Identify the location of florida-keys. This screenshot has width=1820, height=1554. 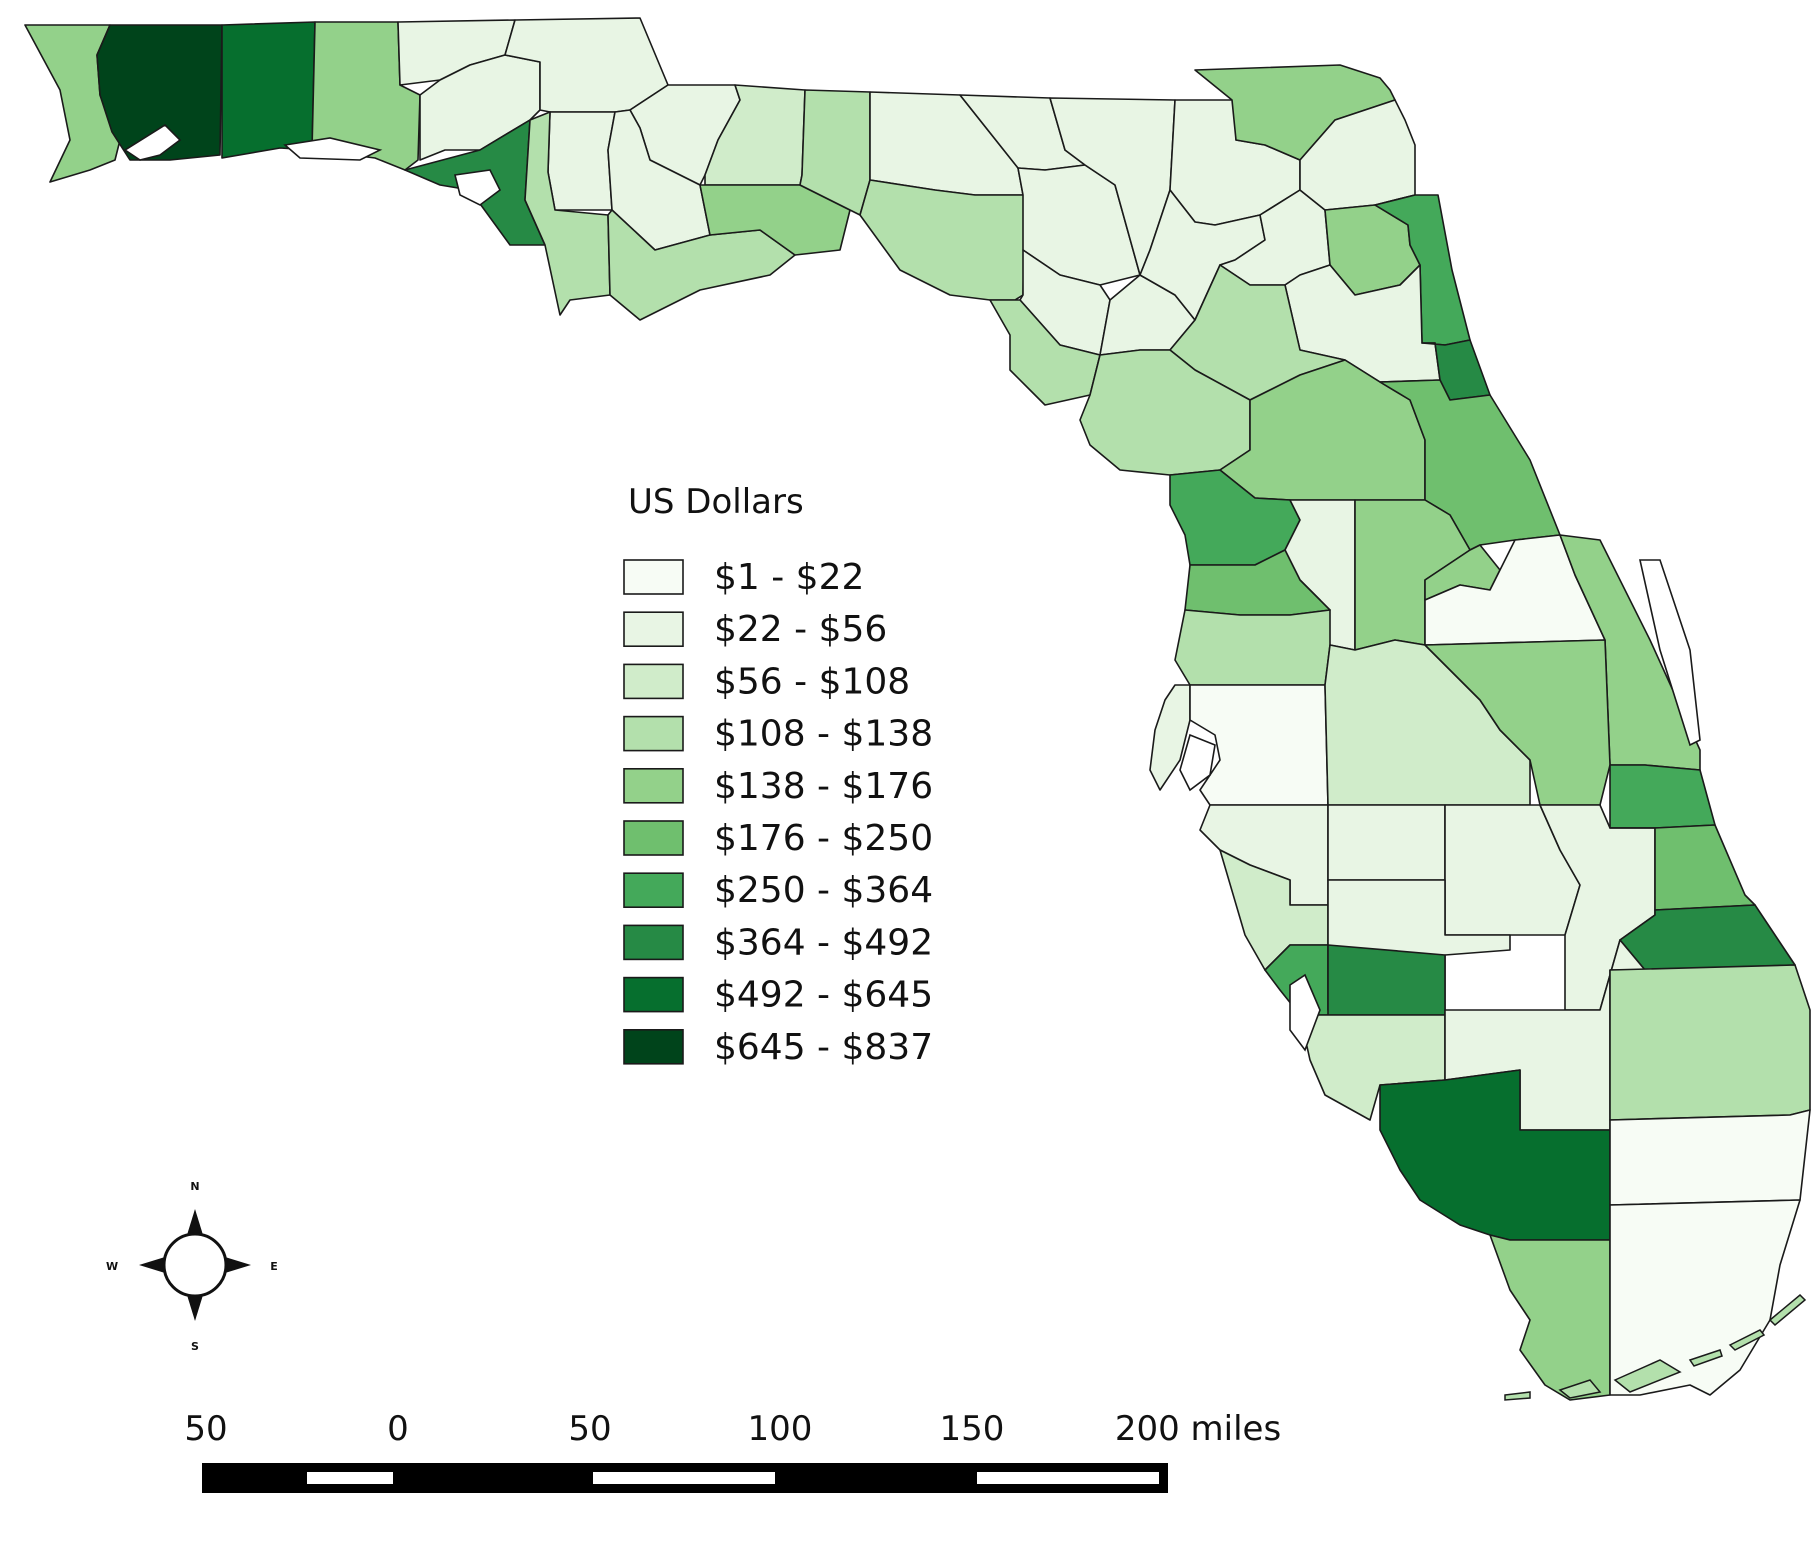
(1655, 1347).